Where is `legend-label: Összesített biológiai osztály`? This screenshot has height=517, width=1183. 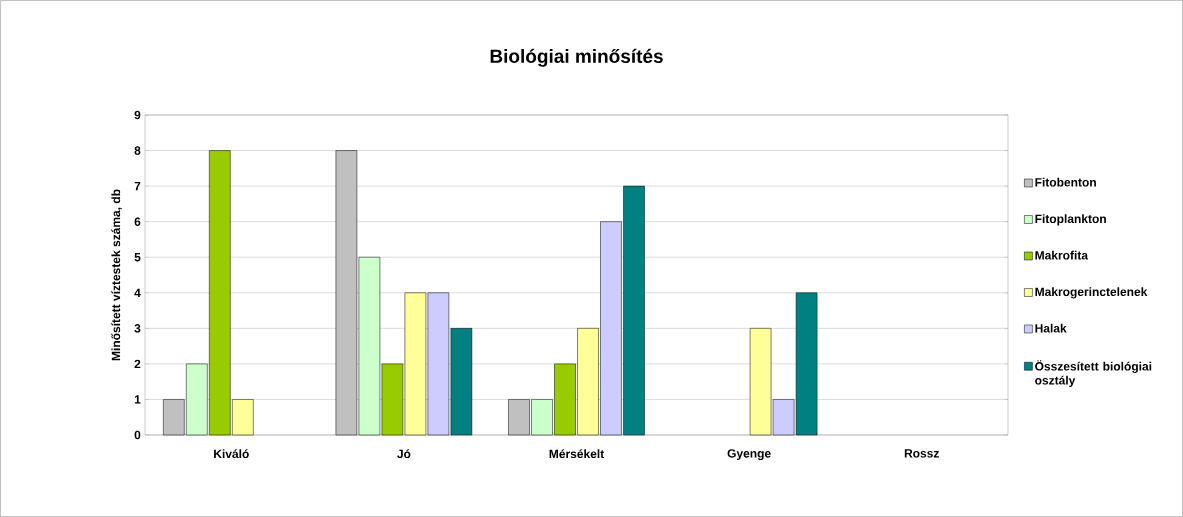
legend-label: Összesített biológiai osztály is located at coordinates (1093, 373).